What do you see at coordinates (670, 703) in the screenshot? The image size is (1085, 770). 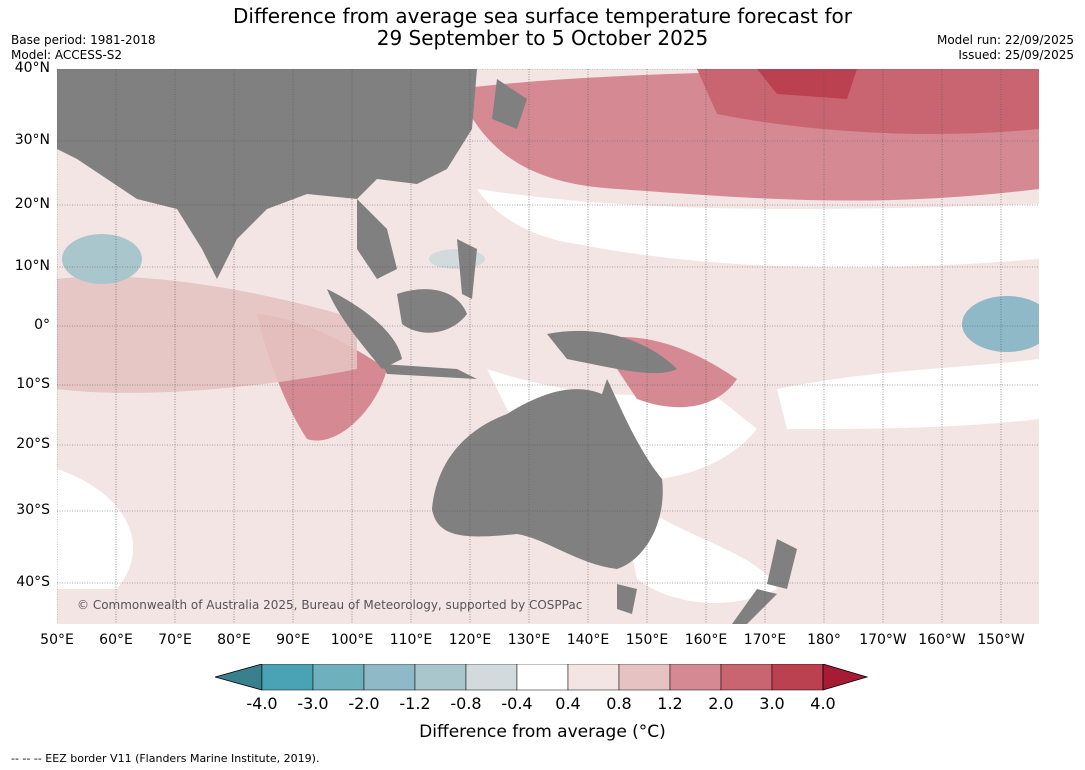 I see `colorbar-tick-label: 1.2` at bounding box center [670, 703].